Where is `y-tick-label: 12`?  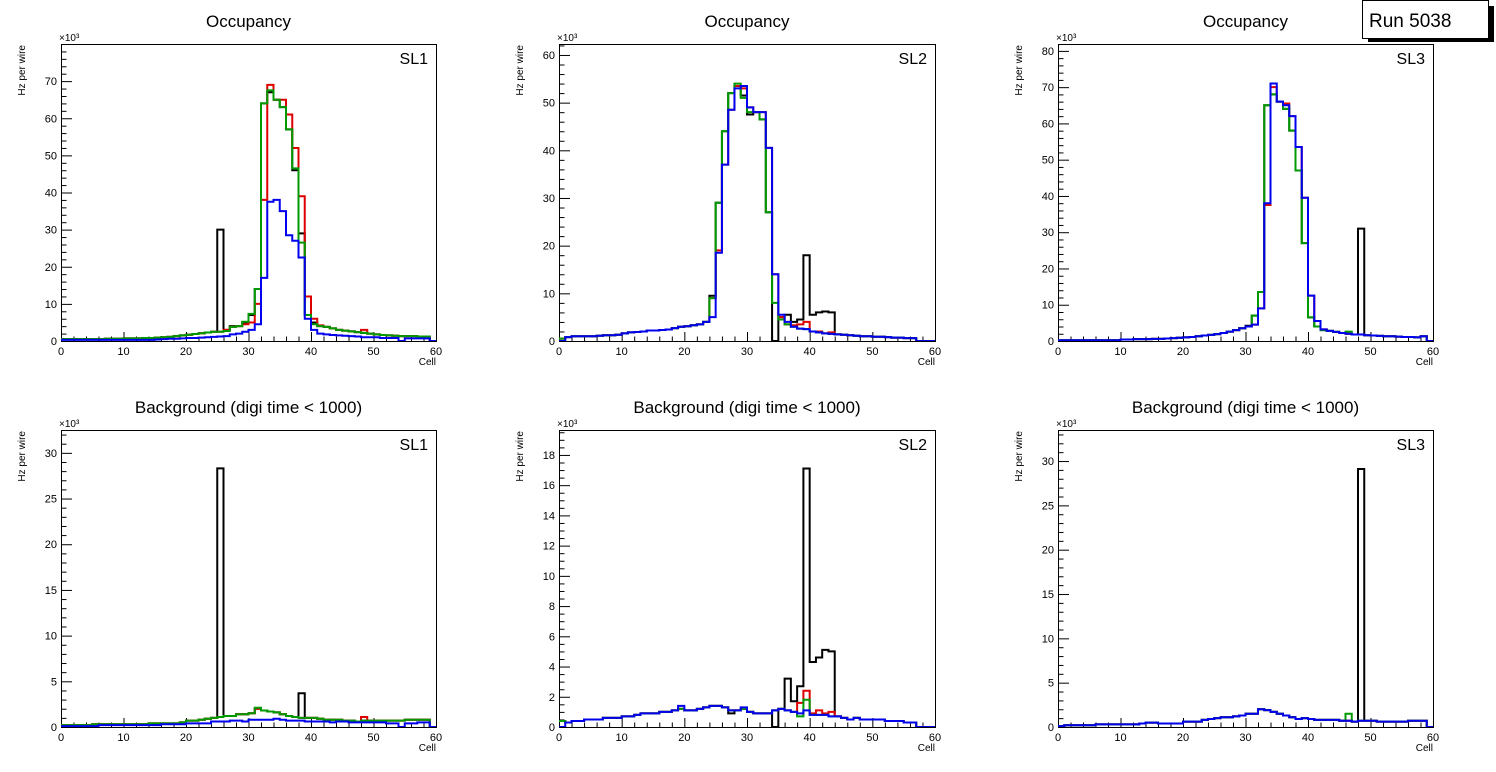
y-tick-label: 12 is located at coordinates (549, 547).